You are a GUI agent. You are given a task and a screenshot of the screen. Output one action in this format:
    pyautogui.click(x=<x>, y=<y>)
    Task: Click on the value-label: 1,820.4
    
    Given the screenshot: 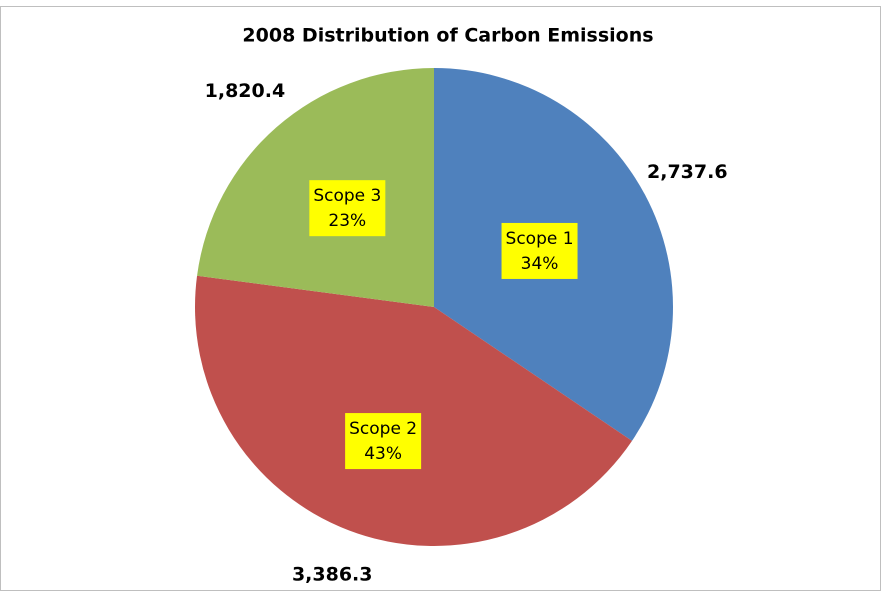 What is the action you would take?
    pyautogui.click(x=245, y=91)
    